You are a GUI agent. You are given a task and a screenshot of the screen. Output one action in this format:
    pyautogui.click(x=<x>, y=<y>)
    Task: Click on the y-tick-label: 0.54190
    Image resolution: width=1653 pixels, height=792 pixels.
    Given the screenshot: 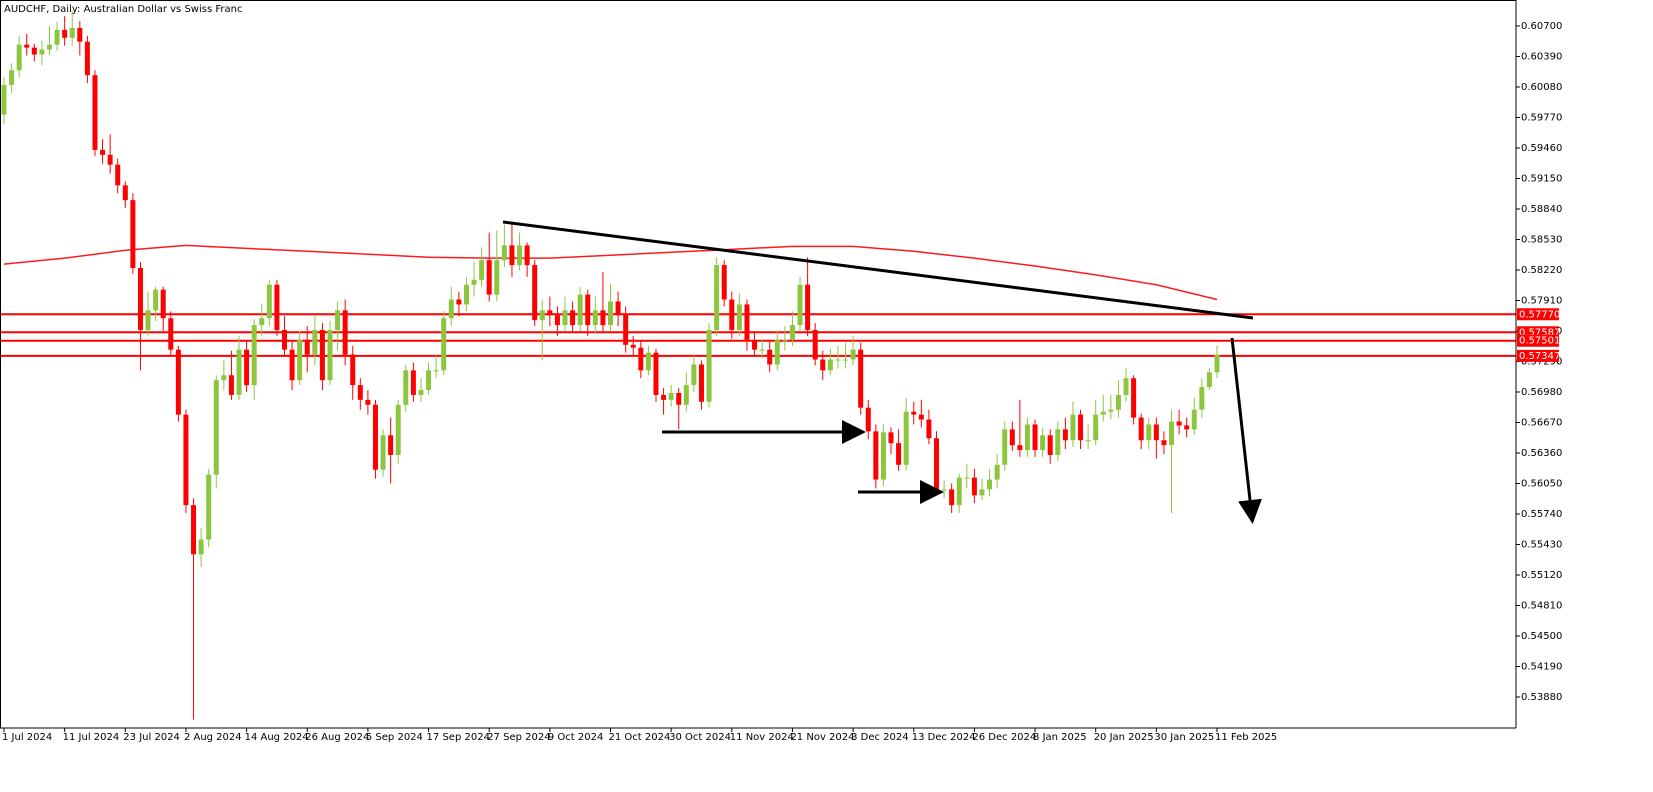 What is the action you would take?
    pyautogui.click(x=1541, y=667)
    